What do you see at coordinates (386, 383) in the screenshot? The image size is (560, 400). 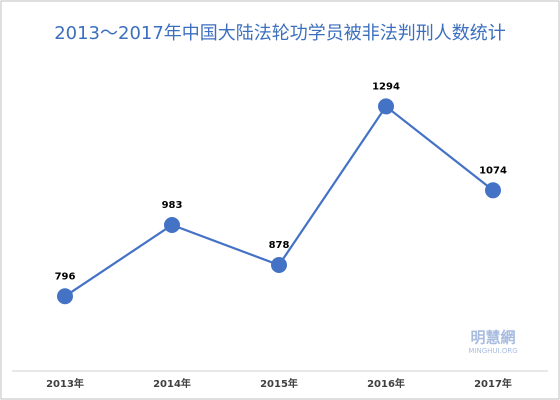 I see `x-tick-label: 2016年` at bounding box center [386, 383].